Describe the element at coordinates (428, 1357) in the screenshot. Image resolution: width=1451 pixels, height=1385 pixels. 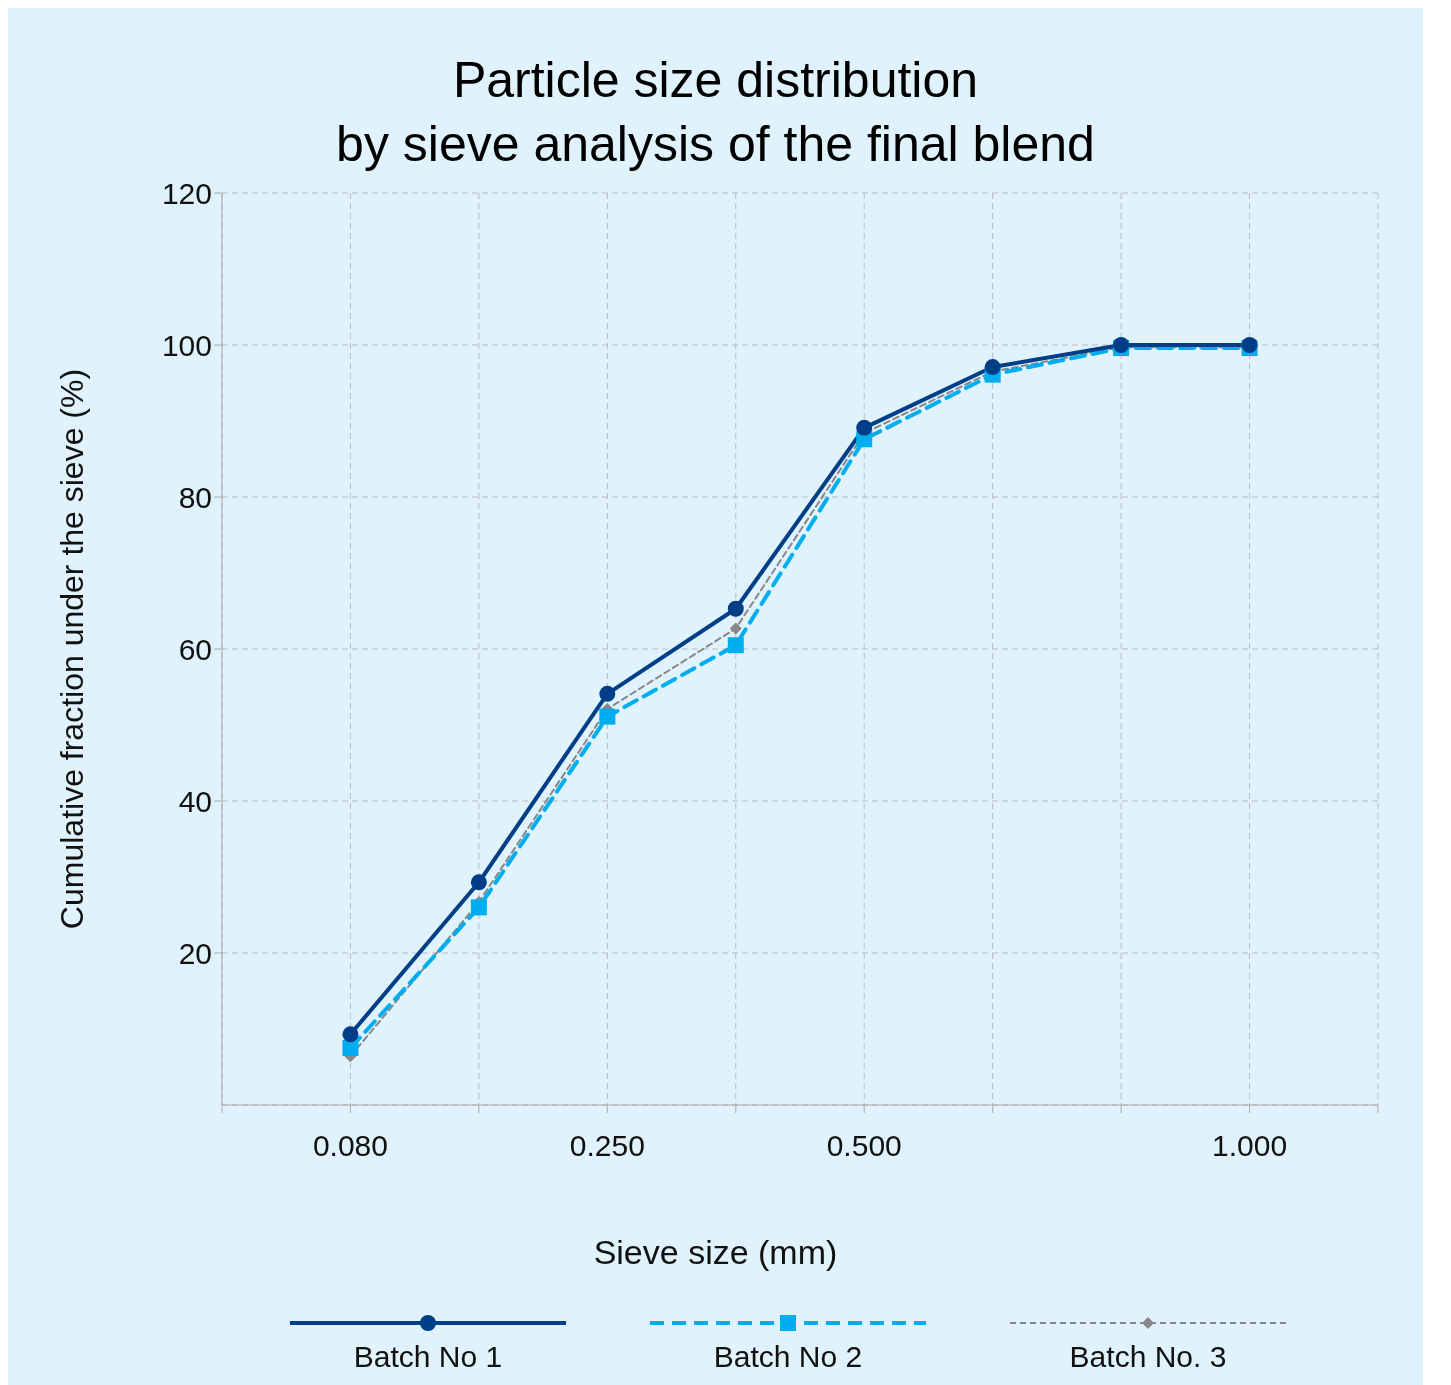
I see `legend-label: Batch No 1` at that location.